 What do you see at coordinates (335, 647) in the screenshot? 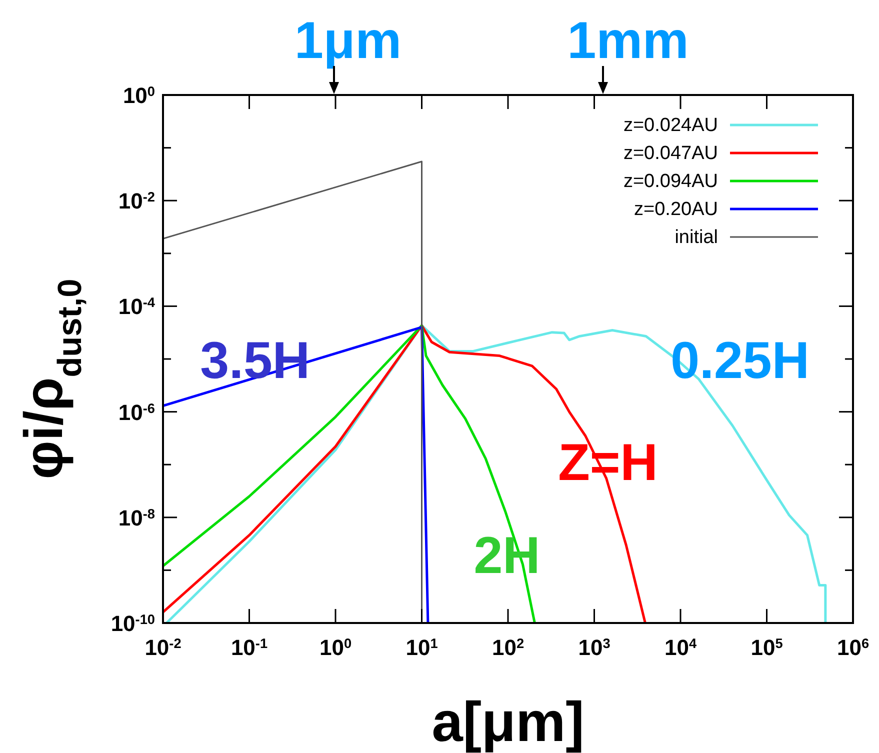
I see `x-tick-label: 10$^{0}$` at bounding box center [335, 647].